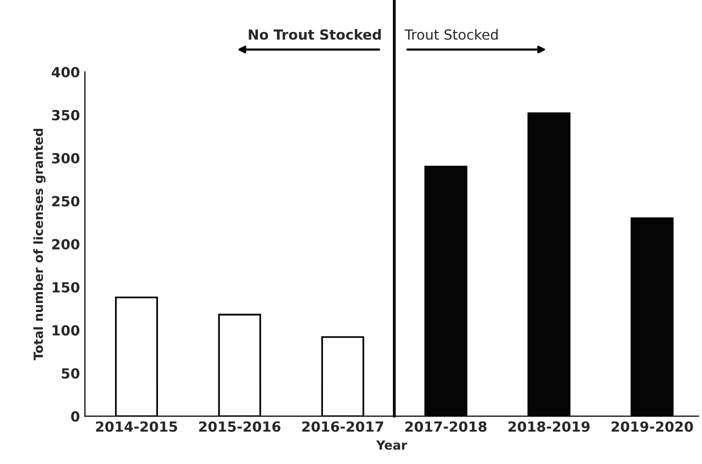 The image size is (702, 464). I want to click on y-axis-title: Total number of licenses granted, so click(39, 244).